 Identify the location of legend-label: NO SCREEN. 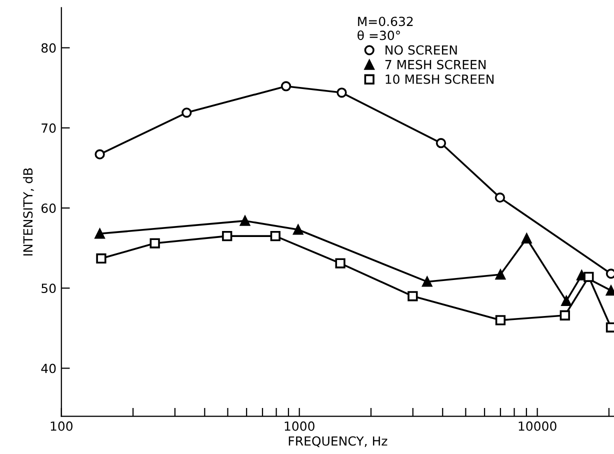
(421, 50).